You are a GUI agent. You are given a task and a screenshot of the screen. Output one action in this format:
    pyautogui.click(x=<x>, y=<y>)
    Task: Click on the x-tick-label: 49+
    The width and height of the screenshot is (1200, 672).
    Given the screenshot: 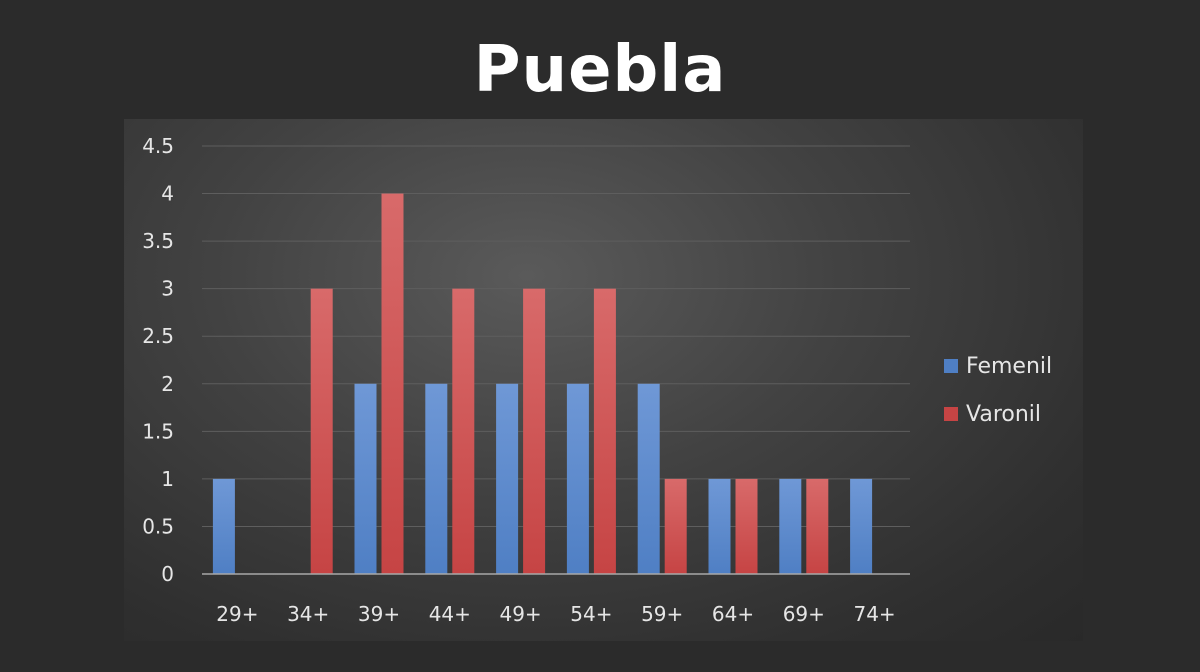 What is the action you would take?
    pyautogui.click(x=520, y=614)
    